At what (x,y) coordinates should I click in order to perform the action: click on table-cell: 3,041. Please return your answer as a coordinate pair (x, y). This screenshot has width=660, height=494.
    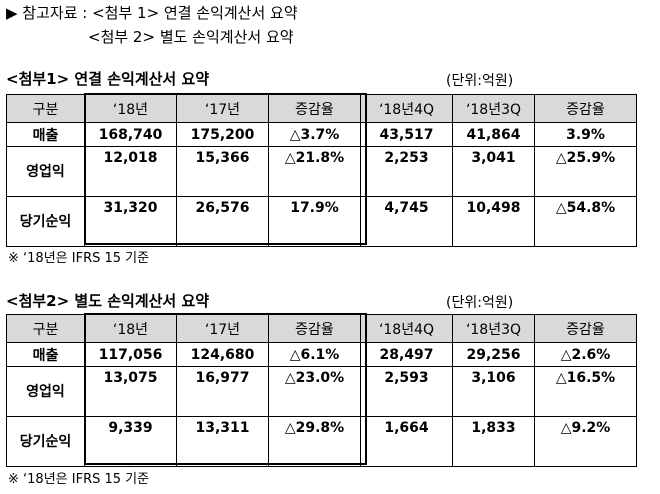
    Looking at the image, I should click on (493, 171).